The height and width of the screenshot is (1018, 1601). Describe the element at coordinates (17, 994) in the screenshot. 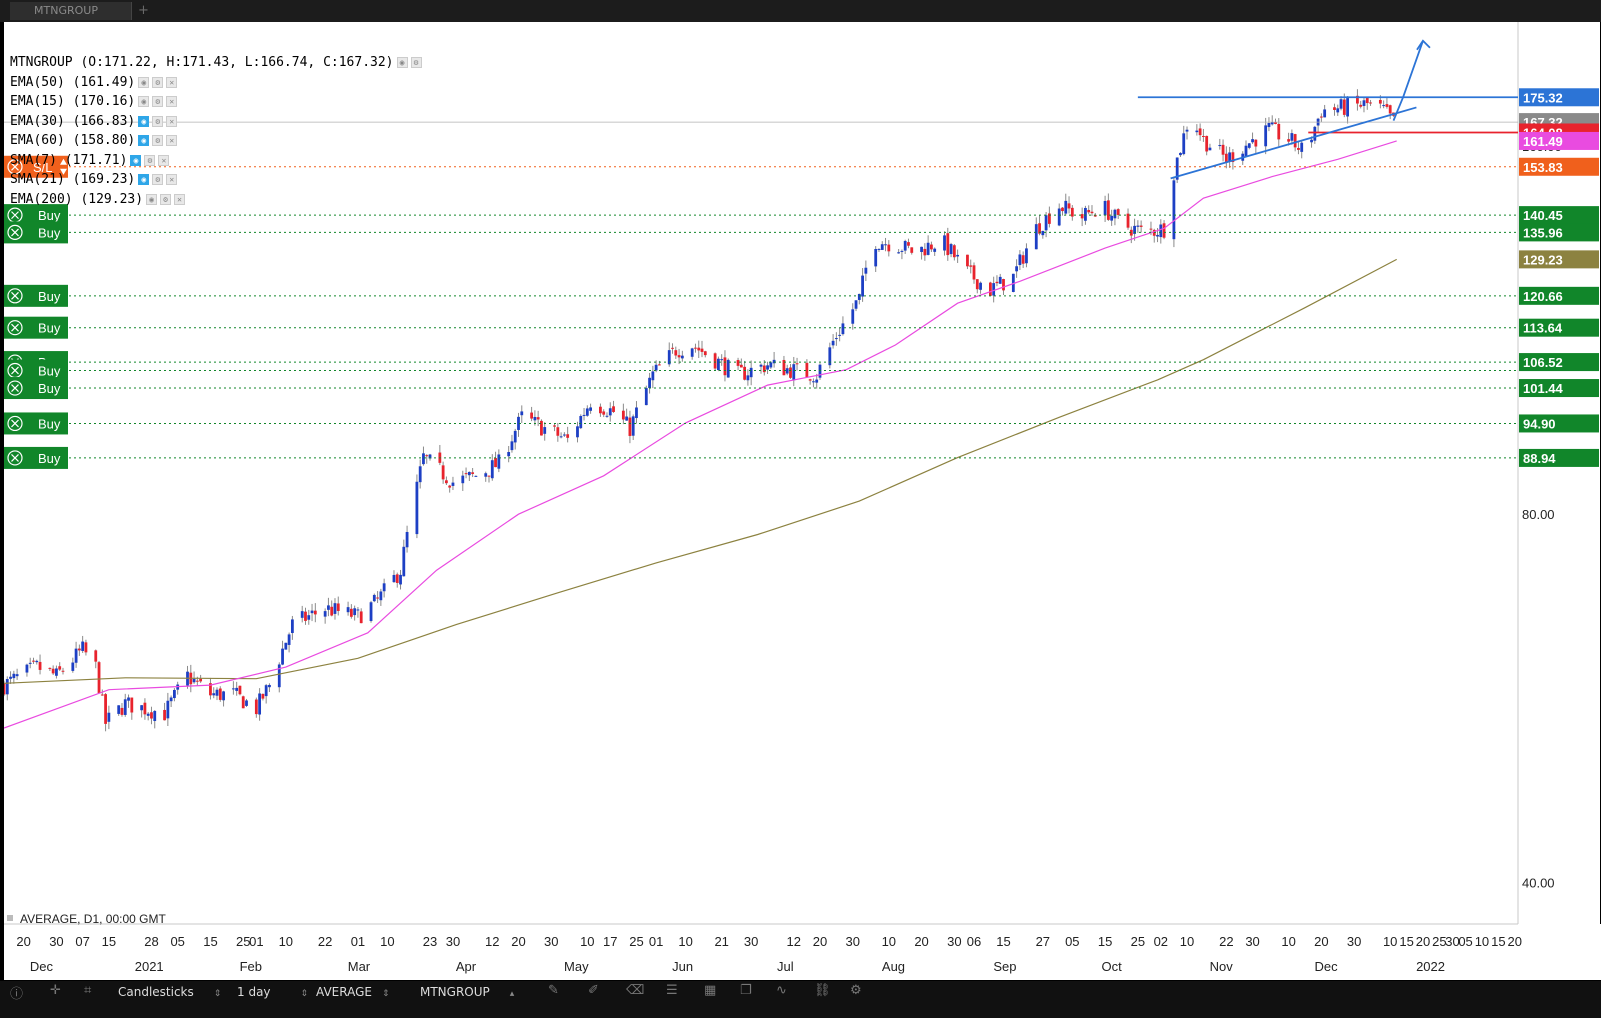

I see `info-icon: ⓘ` at that location.